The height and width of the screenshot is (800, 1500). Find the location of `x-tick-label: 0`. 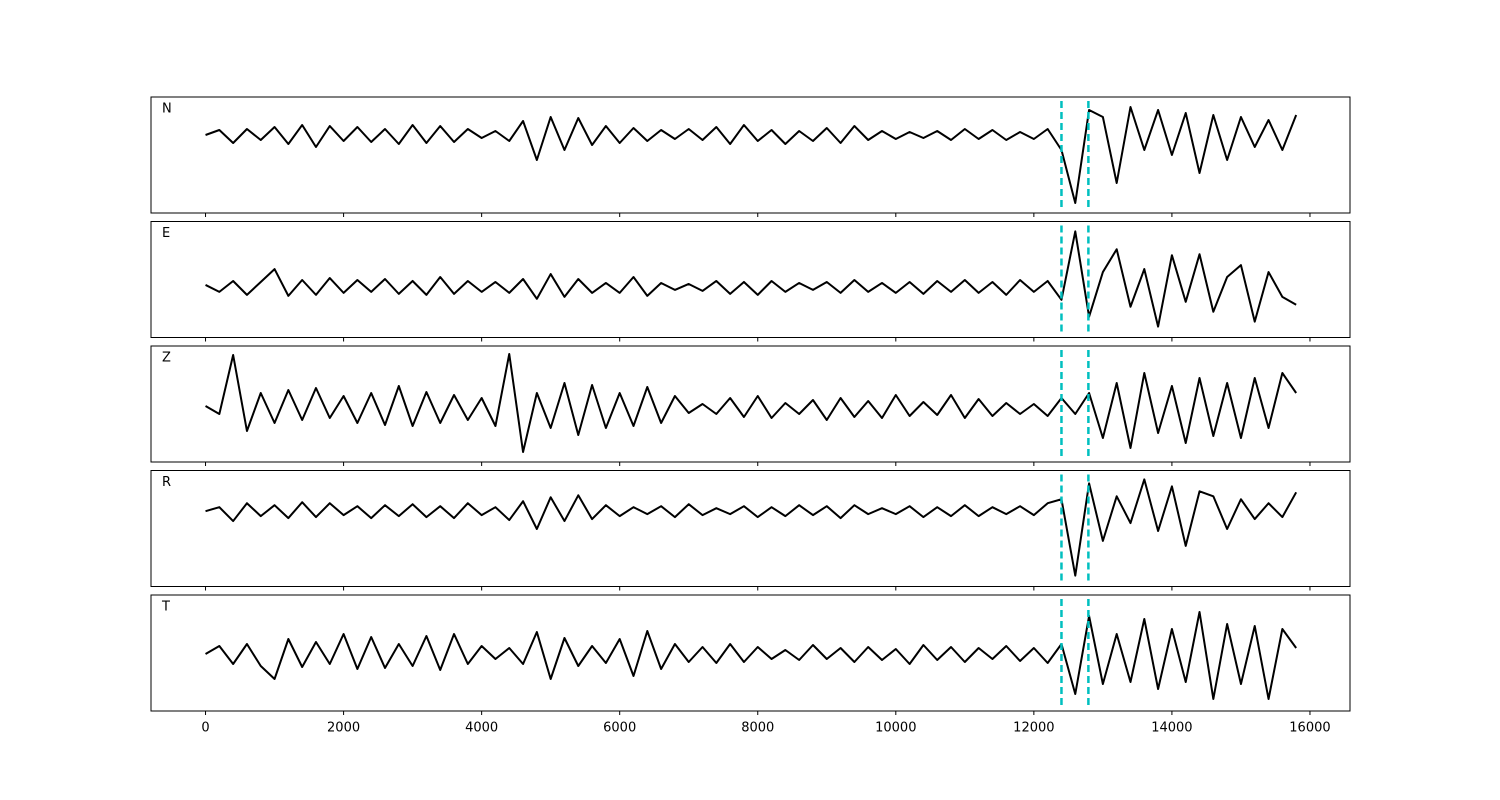

x-tick-label: 0 is located at coordinates (205, 728).